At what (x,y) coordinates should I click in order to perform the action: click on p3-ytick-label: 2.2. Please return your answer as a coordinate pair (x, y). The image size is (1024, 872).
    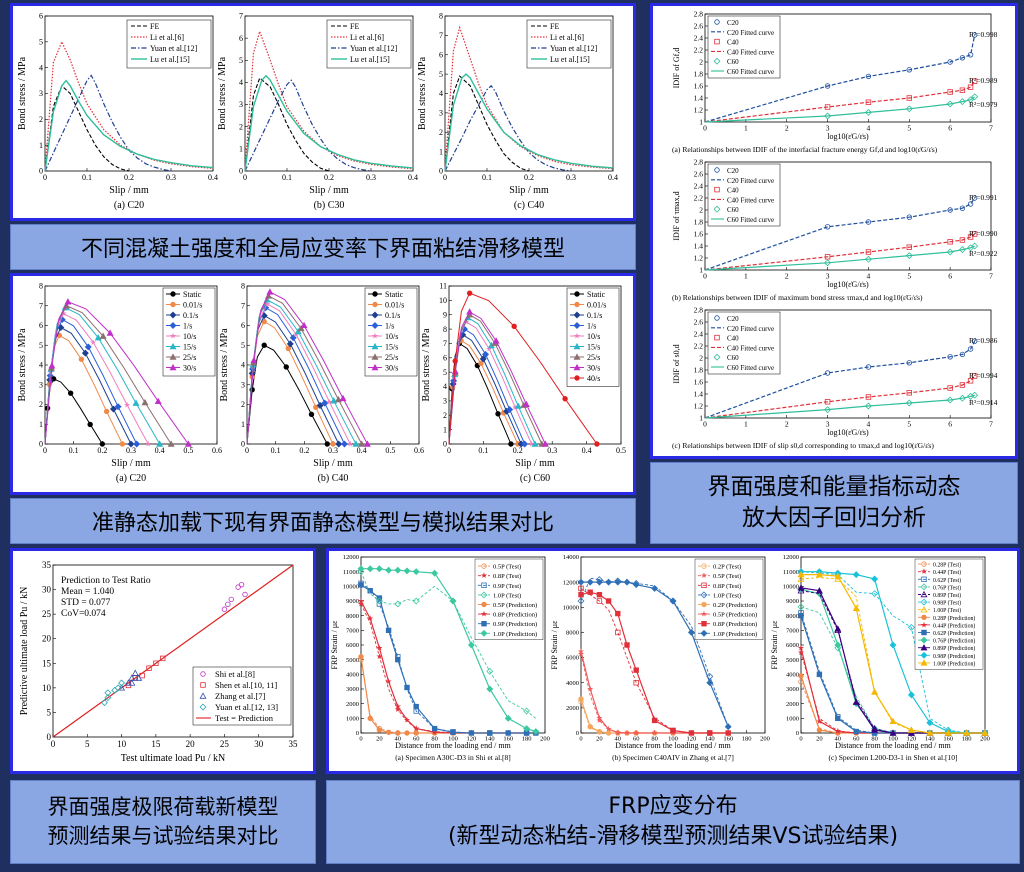
    Looking at the image, I should click on (699, 346).